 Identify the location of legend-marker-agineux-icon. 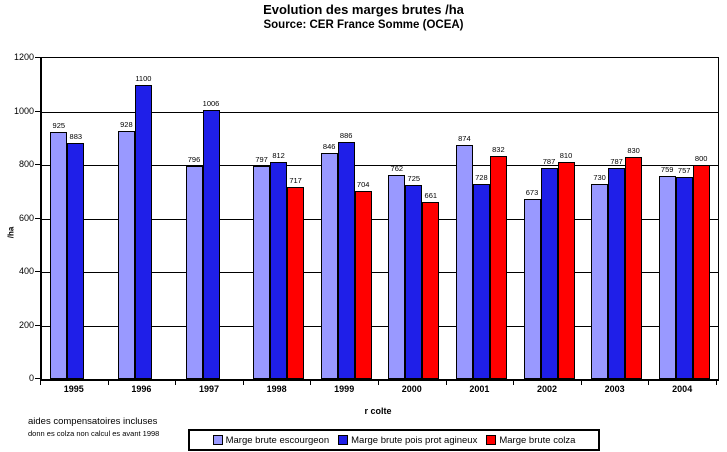
(343, 440).